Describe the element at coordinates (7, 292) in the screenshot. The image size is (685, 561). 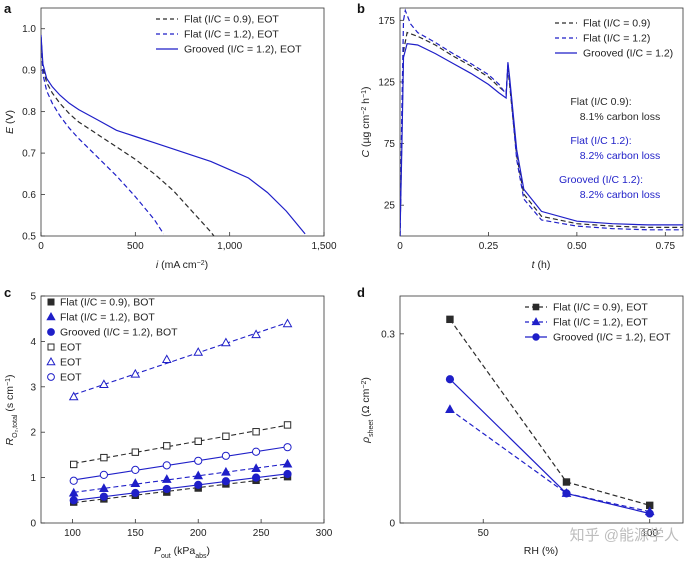
I see `panel-letter-c: c` at that location.